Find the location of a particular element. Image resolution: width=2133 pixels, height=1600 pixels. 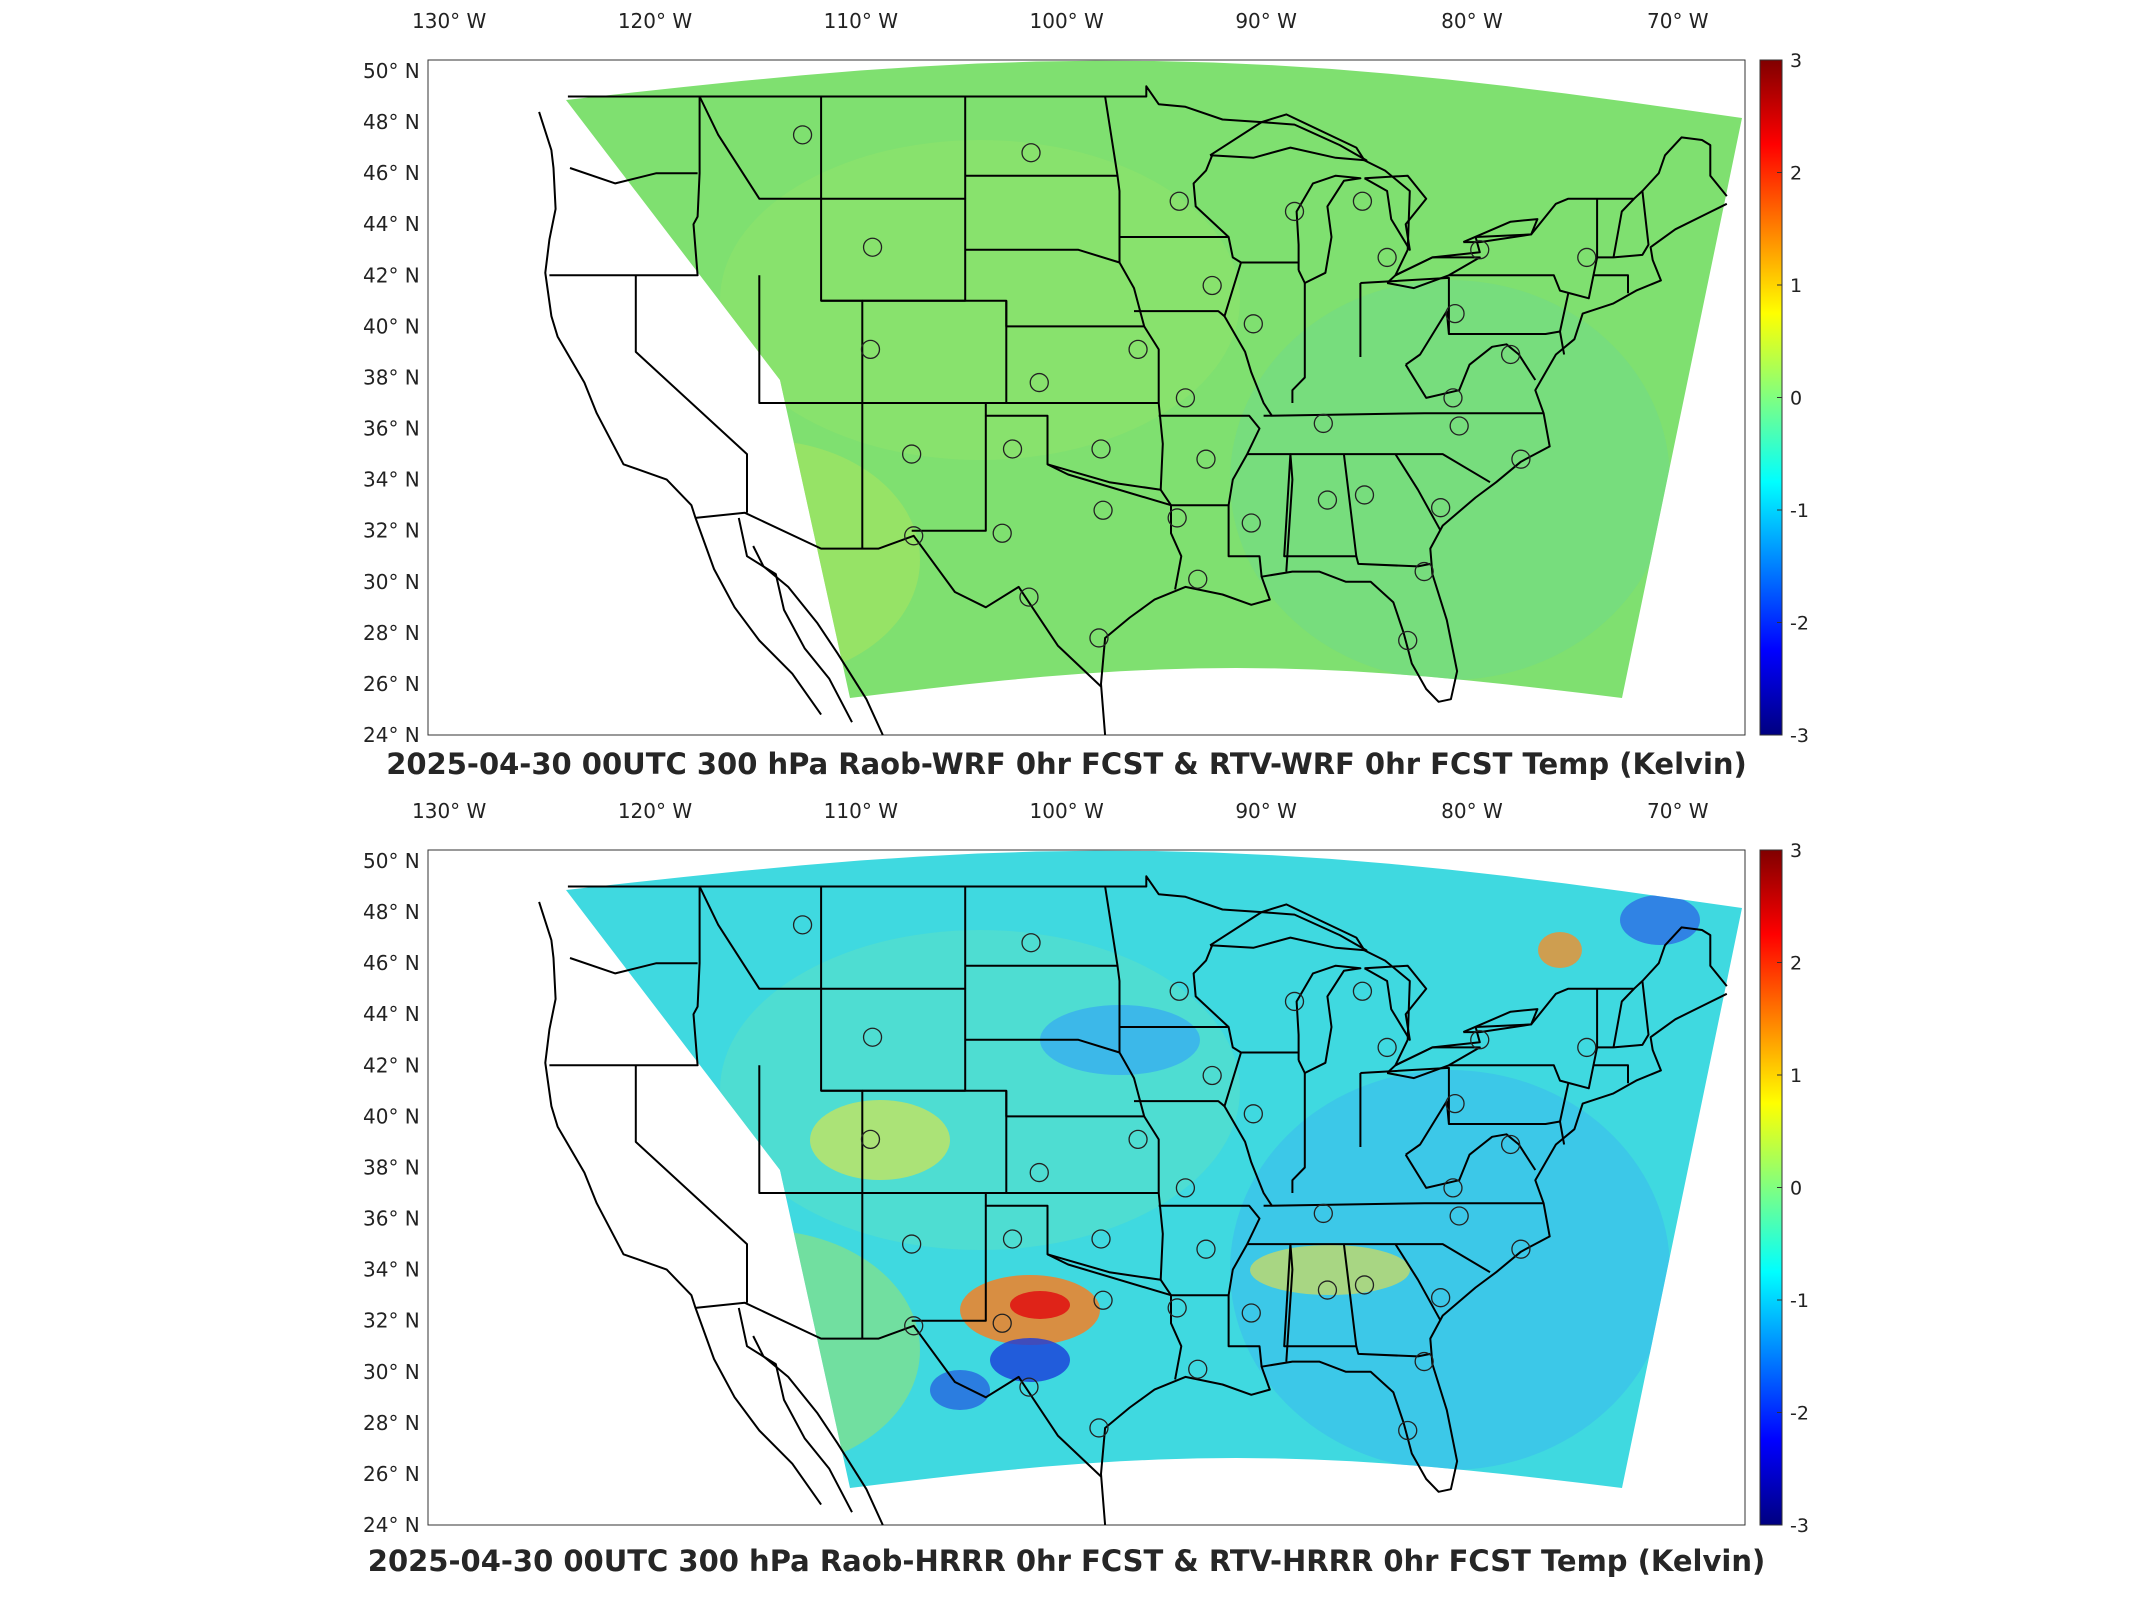

lat-tick-label: 50° N is located at coordinates (391, 71).